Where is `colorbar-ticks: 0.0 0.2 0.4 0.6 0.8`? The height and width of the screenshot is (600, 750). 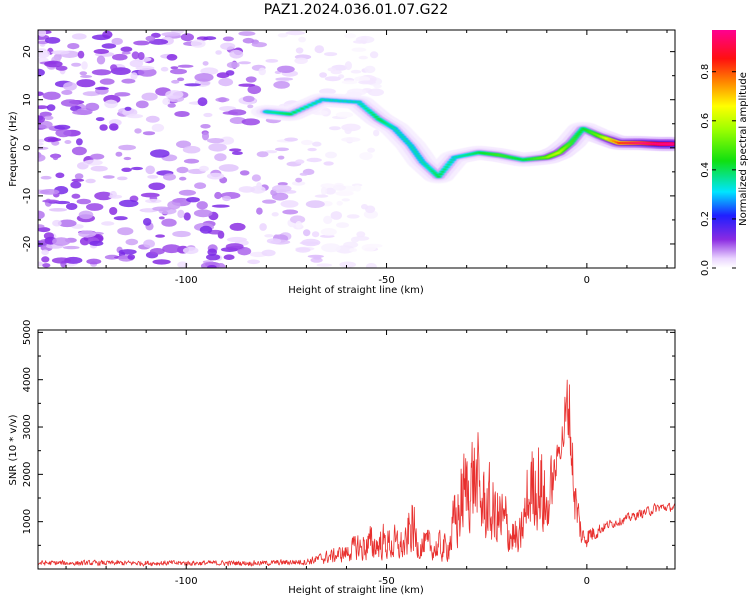
colorbar-ticks: 0.0 0.2 0.4 0.6 0.8 is located at coordinates (718, 170).